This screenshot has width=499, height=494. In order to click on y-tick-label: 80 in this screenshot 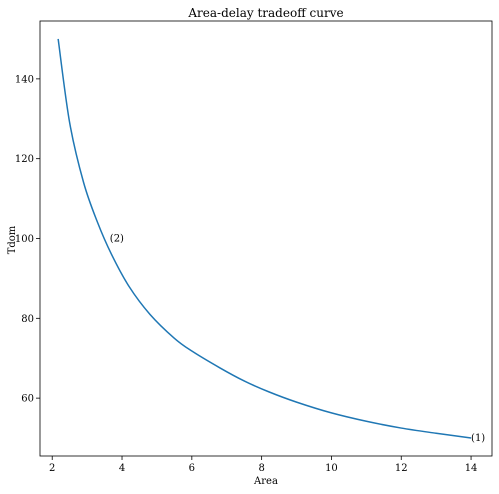, I will do `click(27, 319)`.